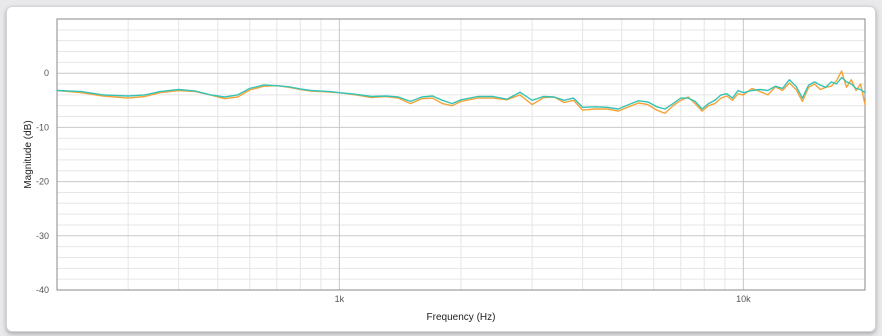 Image resolution: width=882 pixels, height=336 pixels. I want to click on x-axis-title: Frequency (Hz), so click(461, 317).